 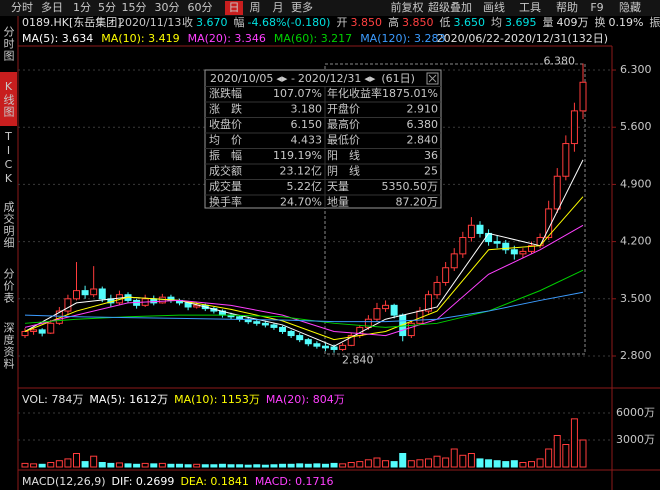 I want to click on quote-label: 振, so click(x=654, y=22).